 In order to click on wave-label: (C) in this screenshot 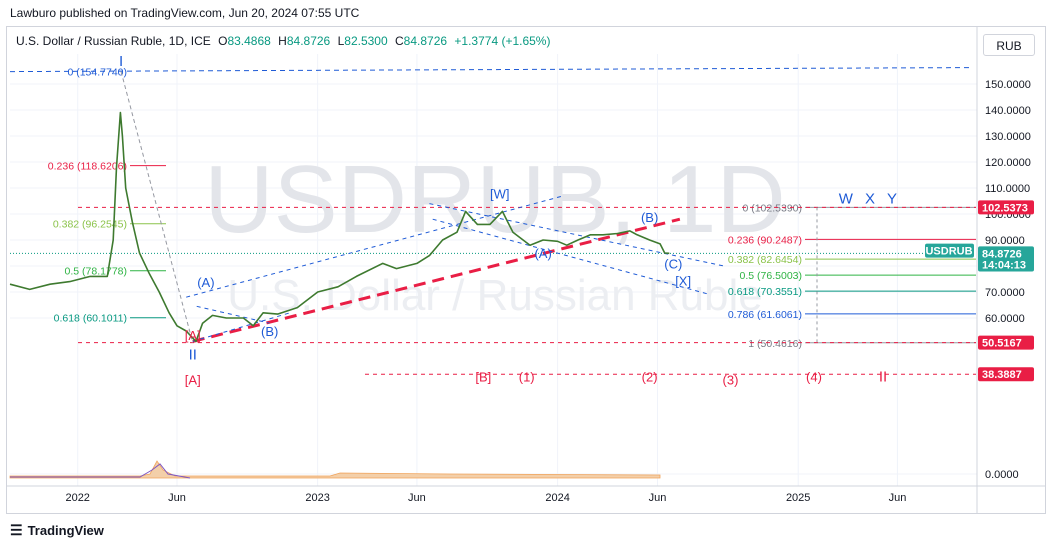, I will do `click(673, 264)`.